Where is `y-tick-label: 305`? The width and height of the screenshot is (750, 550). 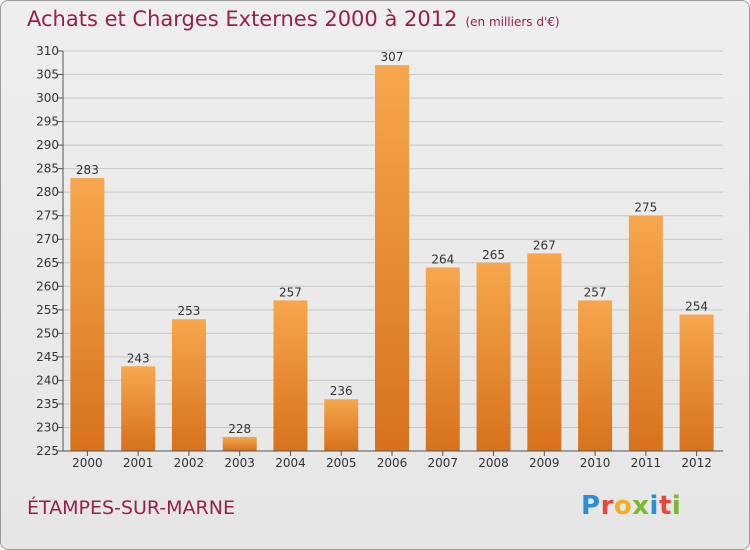
y-tick-label: 305 is located at coordinates (47, 75).